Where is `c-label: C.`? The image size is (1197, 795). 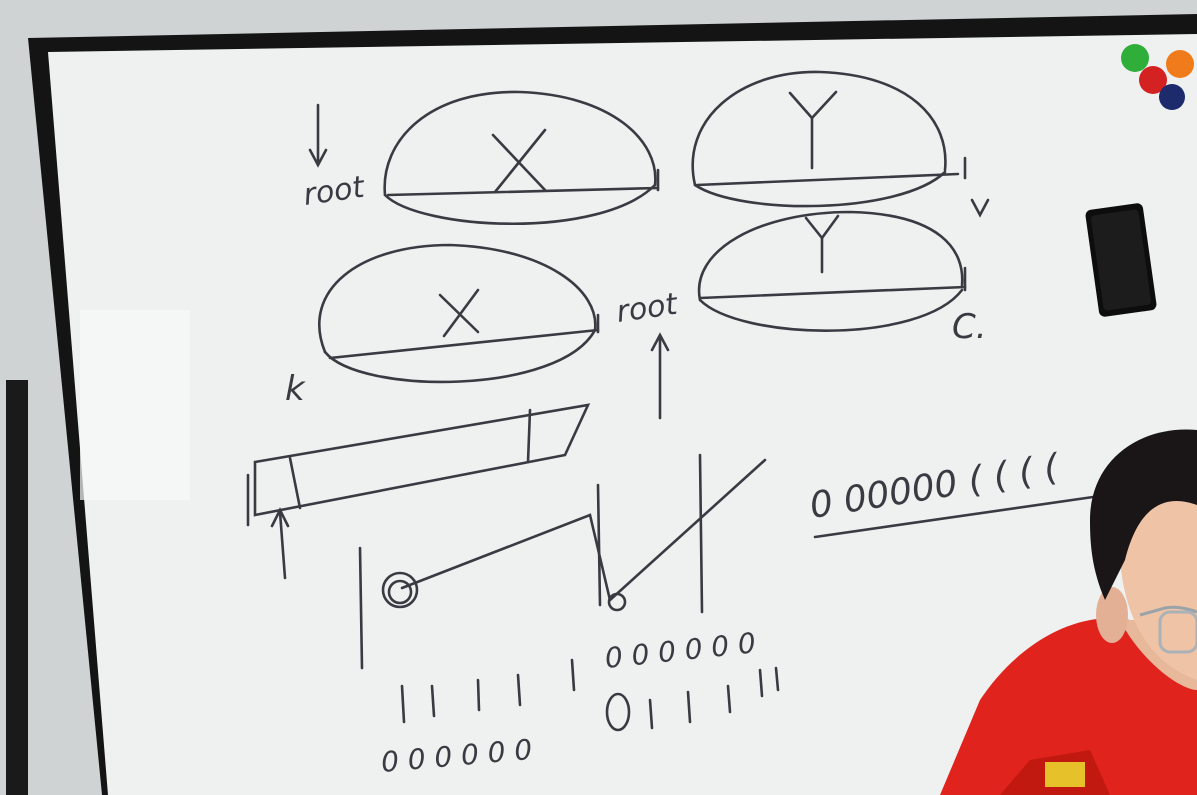 c-label: C. is located at coordinates (969, 327).